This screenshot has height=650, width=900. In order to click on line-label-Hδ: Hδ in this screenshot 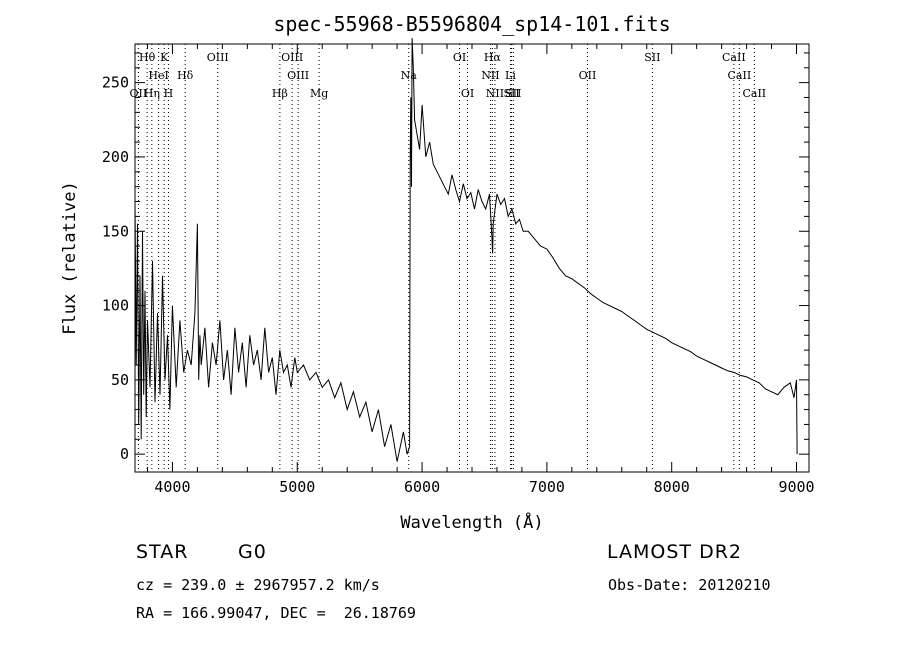, I will do `click(185, 75)`.